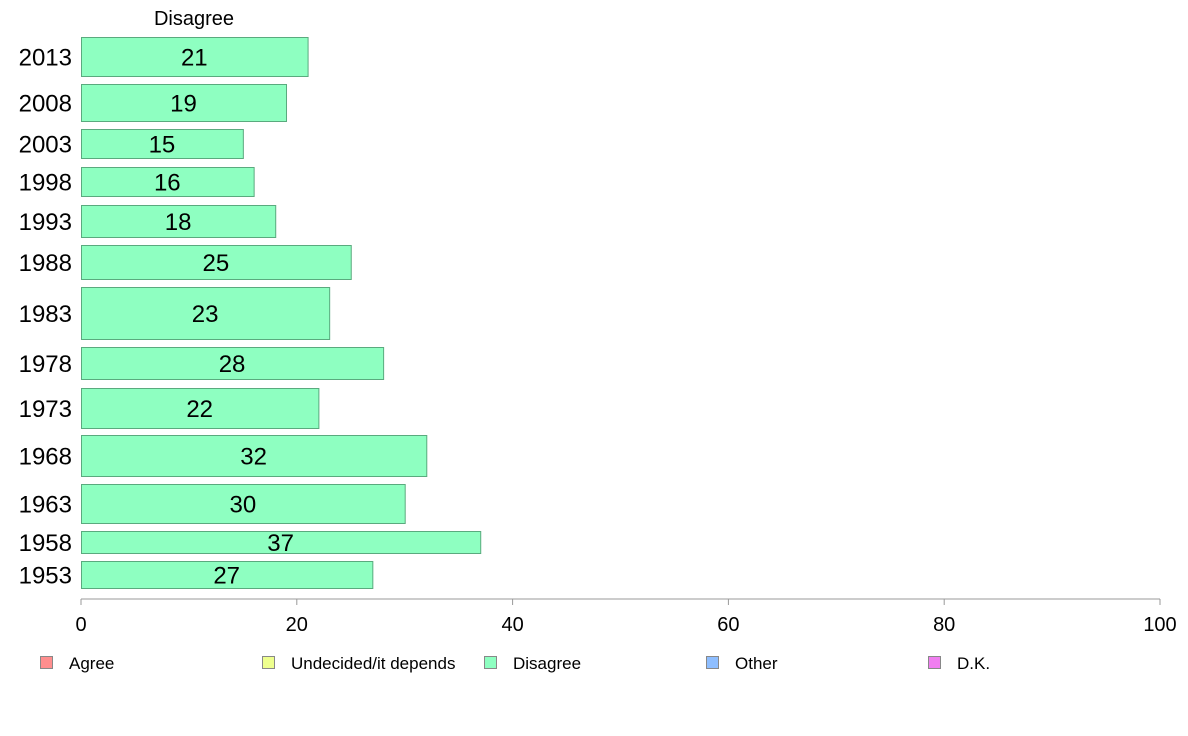 The image size is (1188, 736). I want to click on panel-title: Disagree, so click(194, 19).